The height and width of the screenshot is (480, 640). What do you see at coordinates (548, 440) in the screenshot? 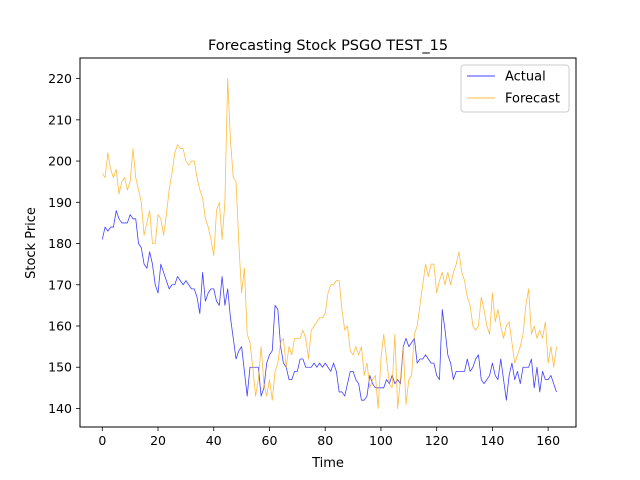
I see `x-tick-label: 160` at bounding box center [548, 440].